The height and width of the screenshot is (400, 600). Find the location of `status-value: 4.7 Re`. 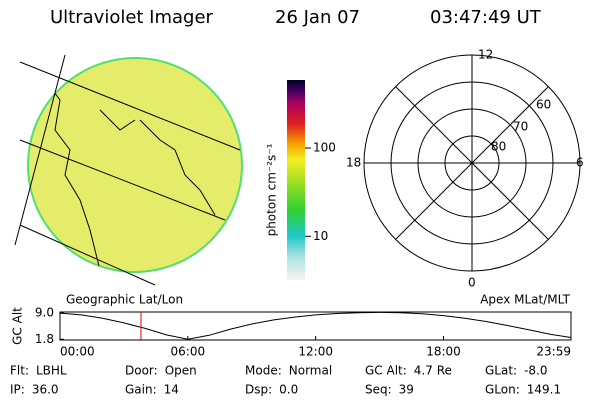

status-value: 4.7 Re is located at coordinates (433, 371).